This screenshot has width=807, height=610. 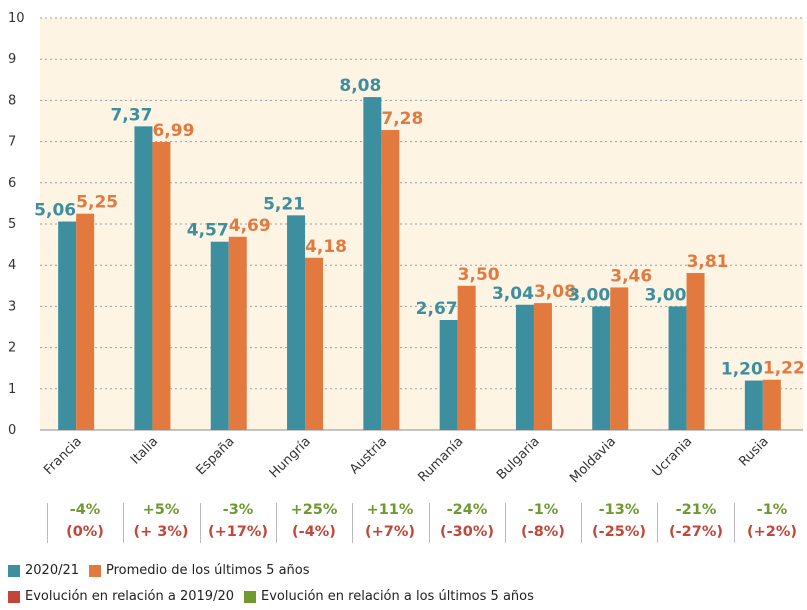 I want to click on evolution-cell: -4% (0%), so click(x=85, y=521).